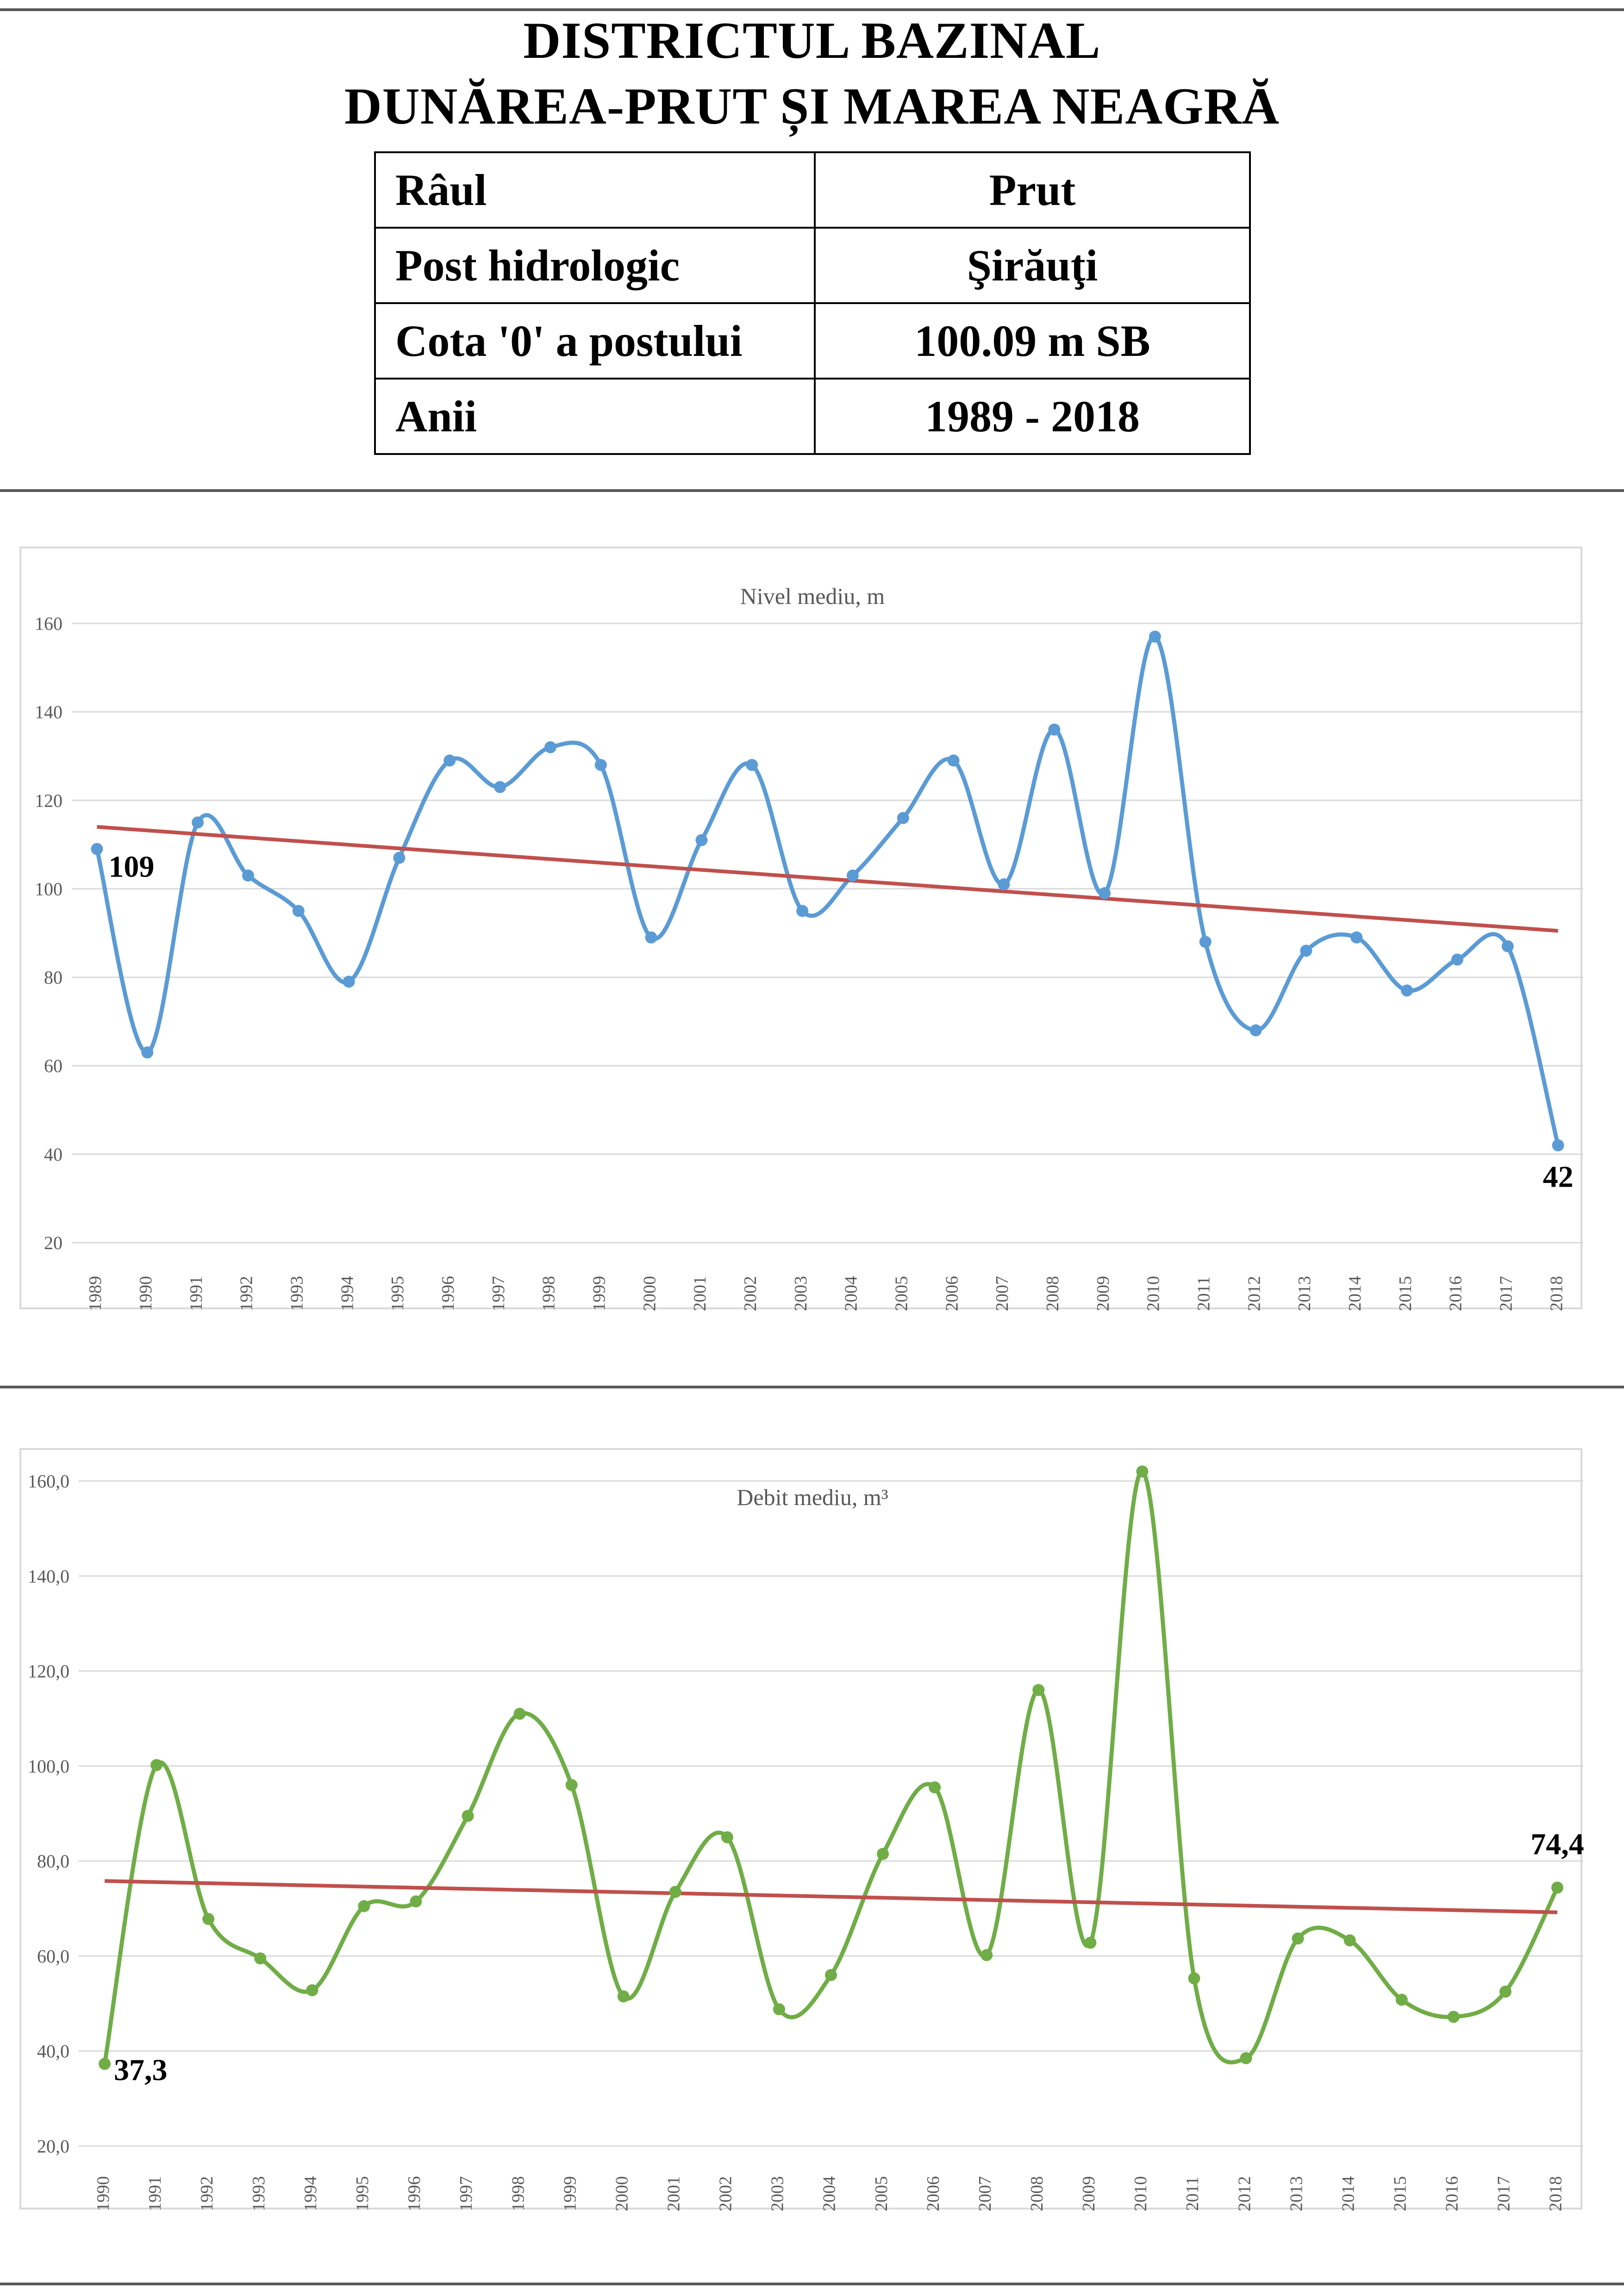 The width and height of the screenshot is (1624, 2296). What do you see at coordinates (812, 9) in the screenshot?
I see `top-rule` at bounding box center [812, 9].